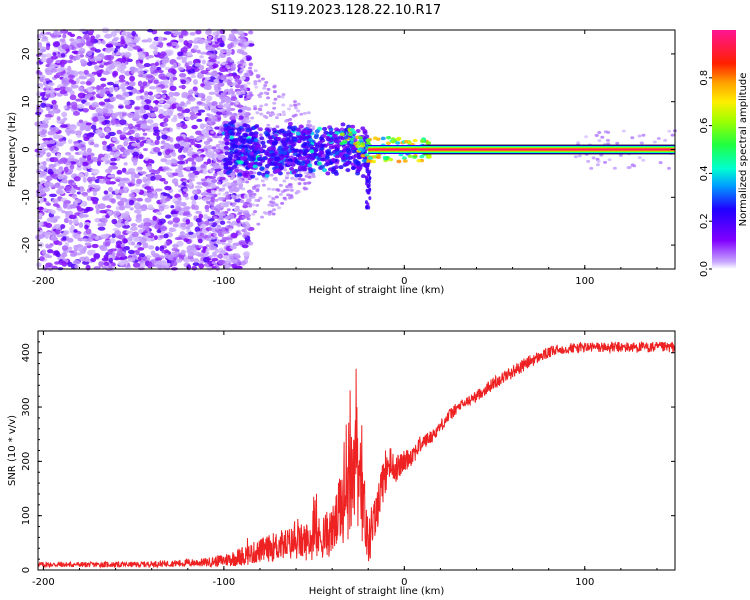  I want to click on spectrogram-x-tick-label: 0, so click(404, 281).